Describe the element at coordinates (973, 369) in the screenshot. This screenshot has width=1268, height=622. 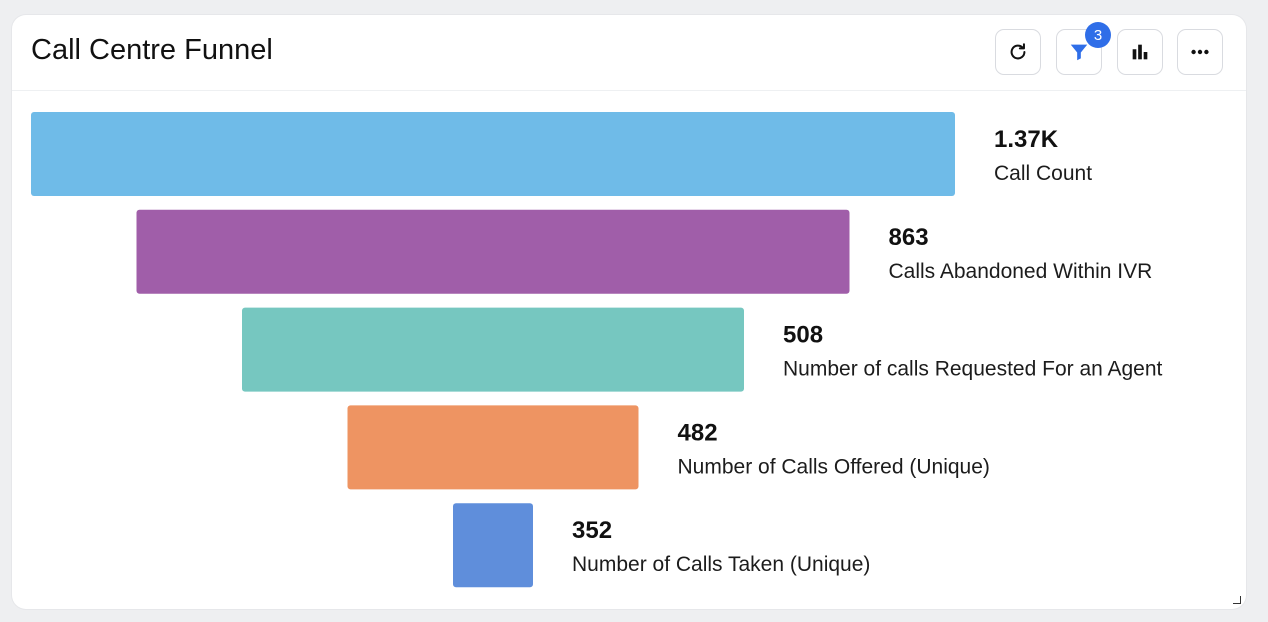
I see `funnel-stage-label-3: Number of calls Requested For an Agent` at that location.